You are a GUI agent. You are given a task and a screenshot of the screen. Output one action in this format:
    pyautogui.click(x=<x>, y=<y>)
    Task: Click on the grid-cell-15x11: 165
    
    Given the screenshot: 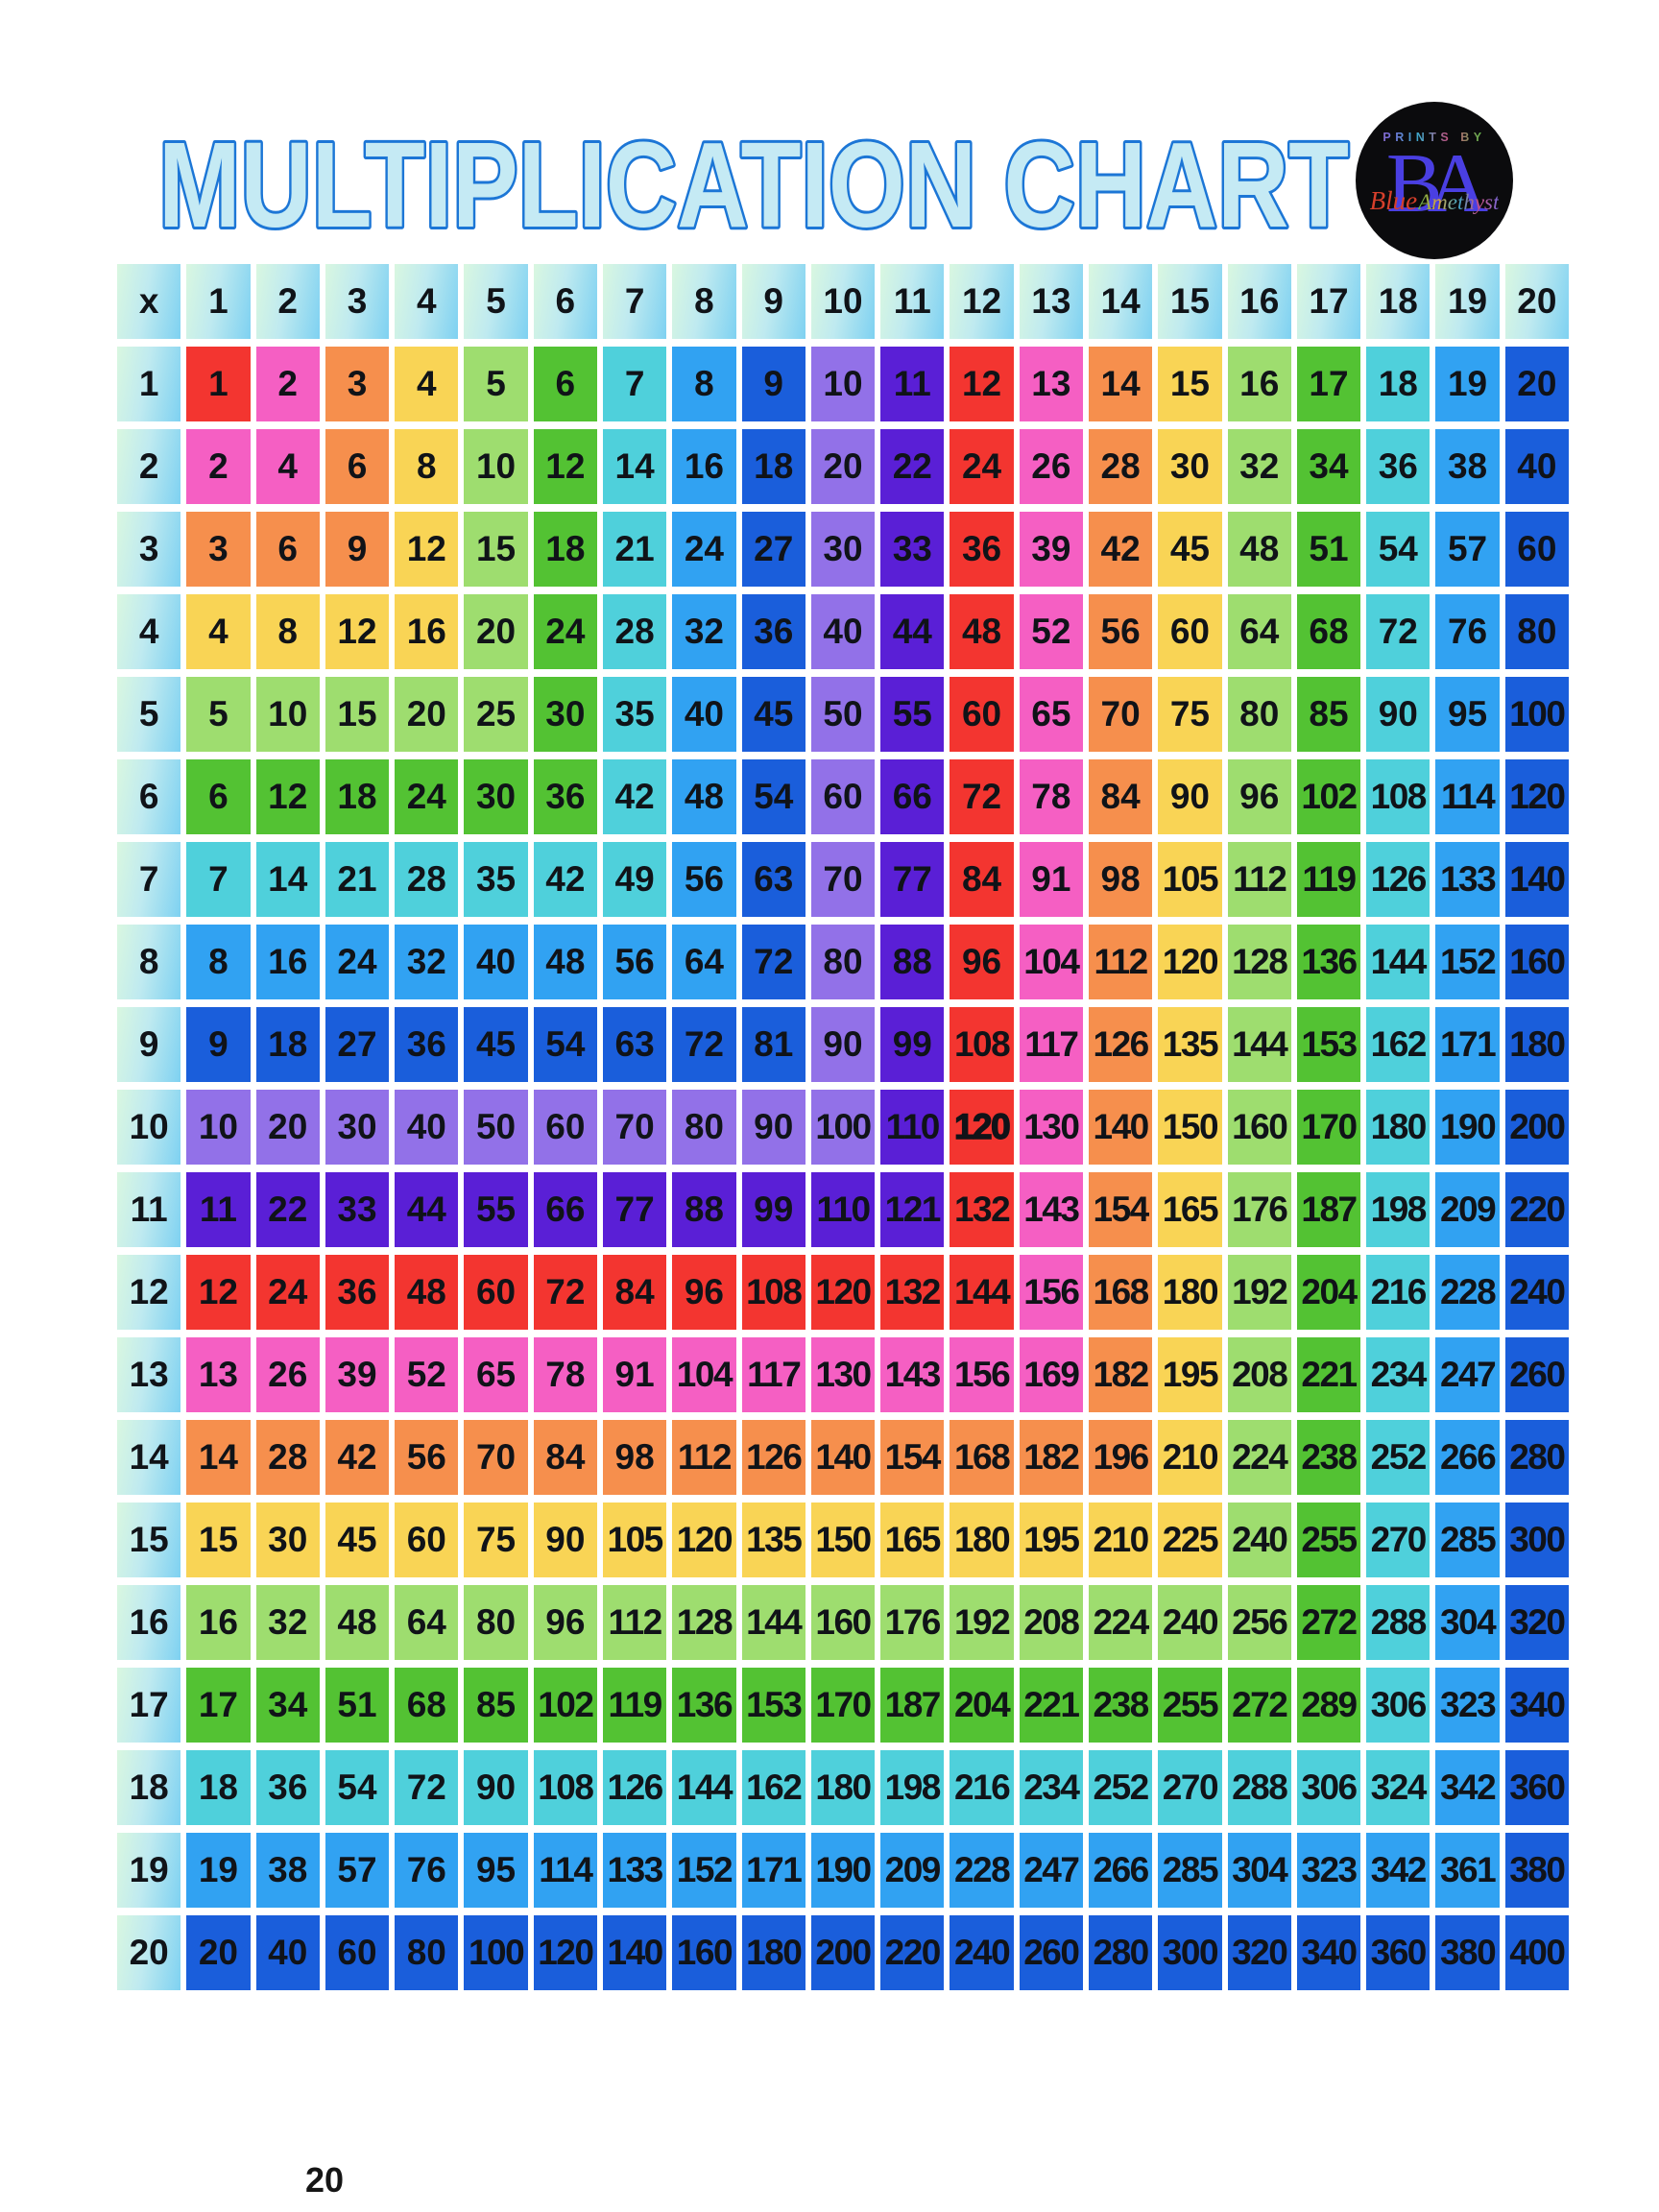 What is the action you would take?
    pyautogui.click(x=913, y=1540)
    